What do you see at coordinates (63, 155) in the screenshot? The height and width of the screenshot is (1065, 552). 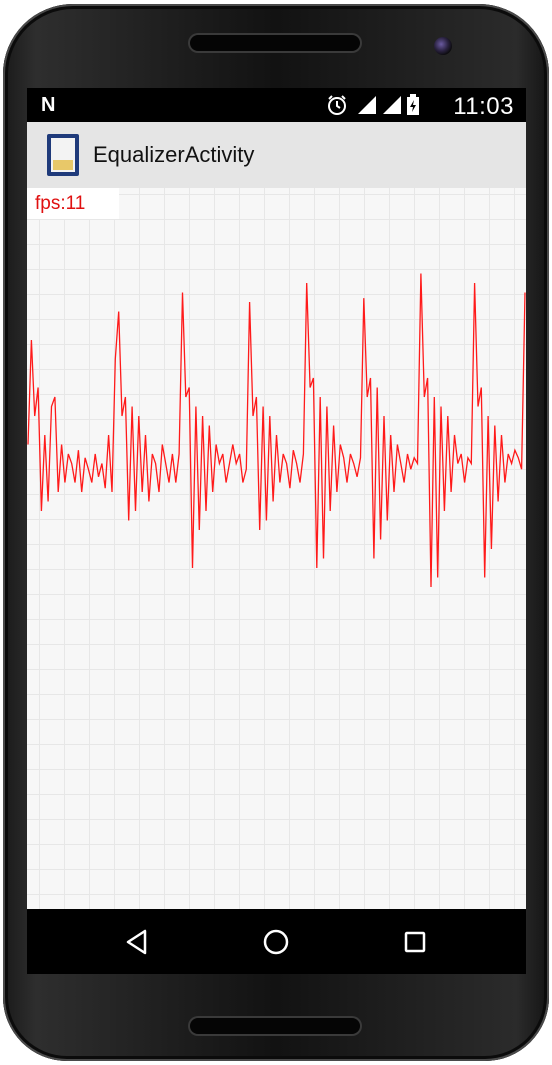 I see `app-icon` at bounding box center [63, 155].